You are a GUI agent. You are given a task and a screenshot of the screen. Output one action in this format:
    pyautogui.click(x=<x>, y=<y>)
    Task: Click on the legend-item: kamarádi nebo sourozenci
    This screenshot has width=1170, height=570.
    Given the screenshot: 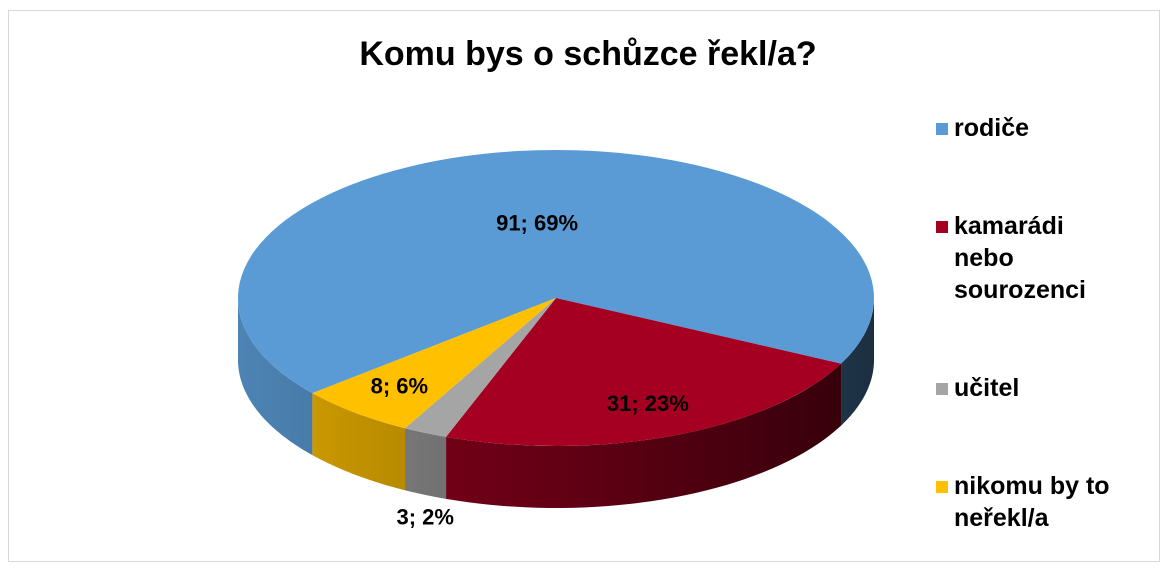 What is the action you would take?
    pyautogui.click(x=1027, y=258)
    